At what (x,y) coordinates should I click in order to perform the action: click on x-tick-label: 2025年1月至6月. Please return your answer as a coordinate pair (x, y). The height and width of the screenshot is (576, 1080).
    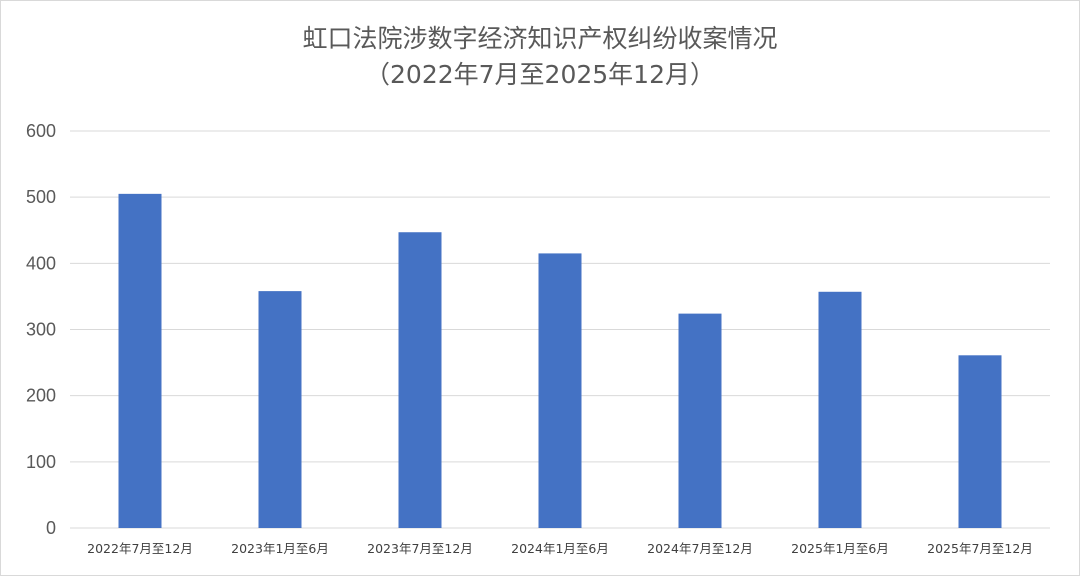
    Looking at the image, I should click on (840, 548).